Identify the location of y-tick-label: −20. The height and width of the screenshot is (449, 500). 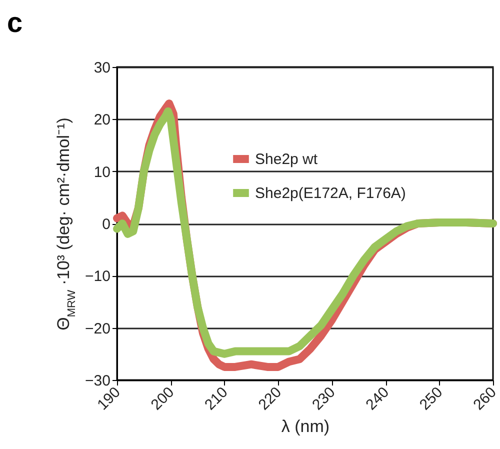
(97, 329).